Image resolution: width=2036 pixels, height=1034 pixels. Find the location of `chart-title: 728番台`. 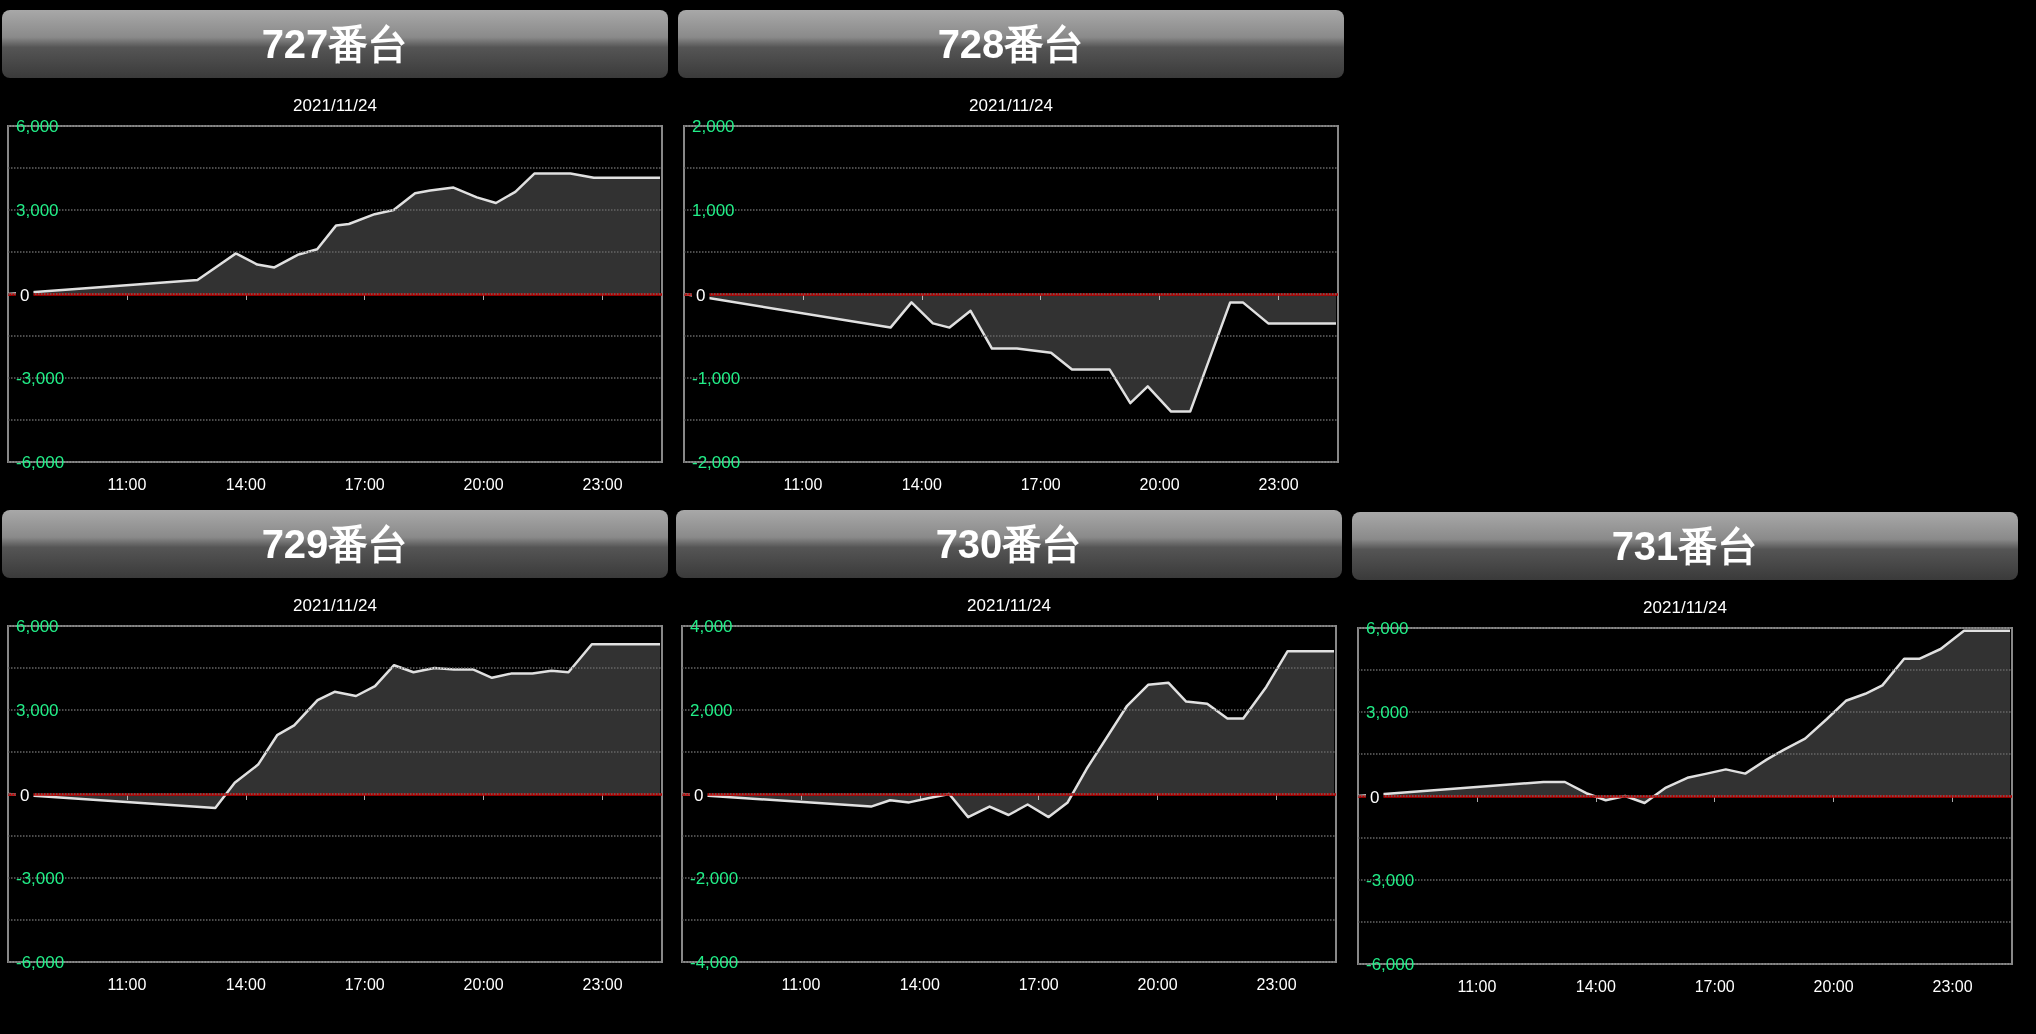

chart-title: 728番台 is located at coordinates (1011, 44).